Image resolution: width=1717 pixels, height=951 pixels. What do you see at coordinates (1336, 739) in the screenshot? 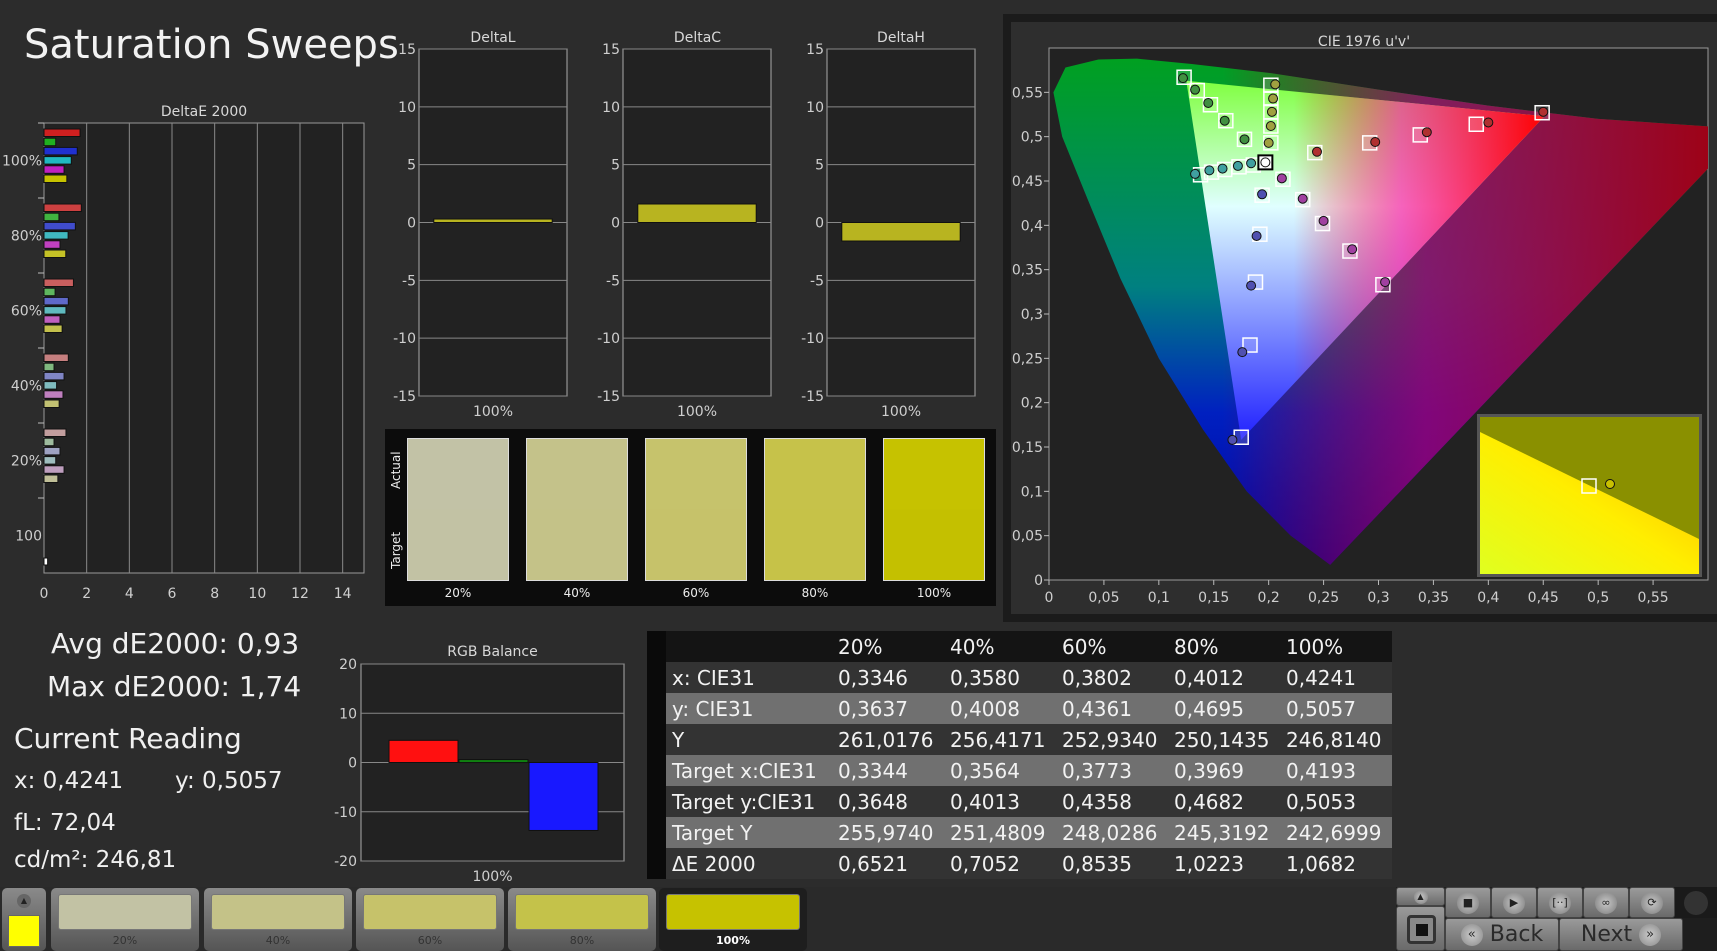
I see `table-cell: 246,8140` at bounding box center [1336, 739].